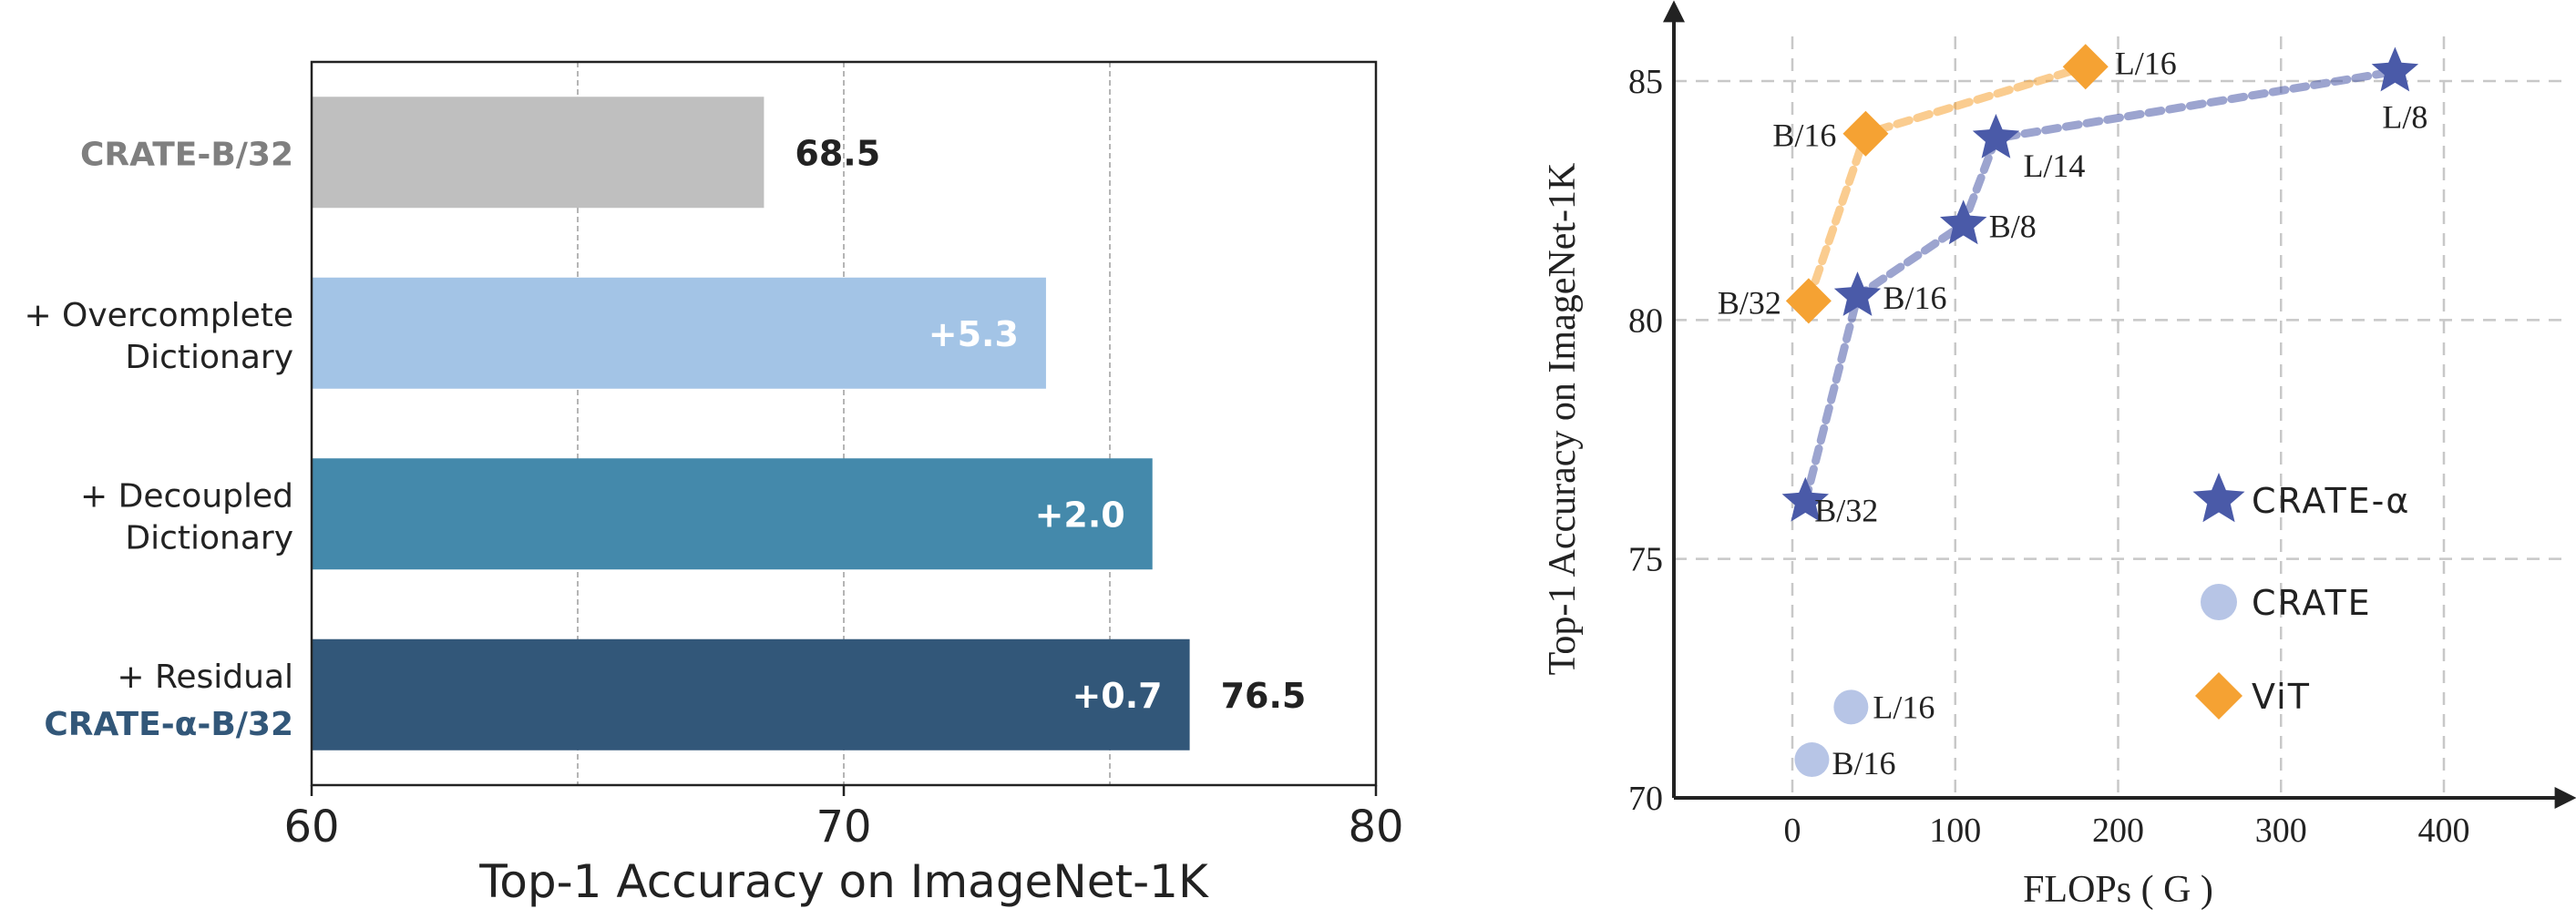 This screenshot has width=2576, height=919. What do you see at coordinates (2219, 602) in the screenshot?
I see `legend-circle-icon` at bounding box center [2219, 602].